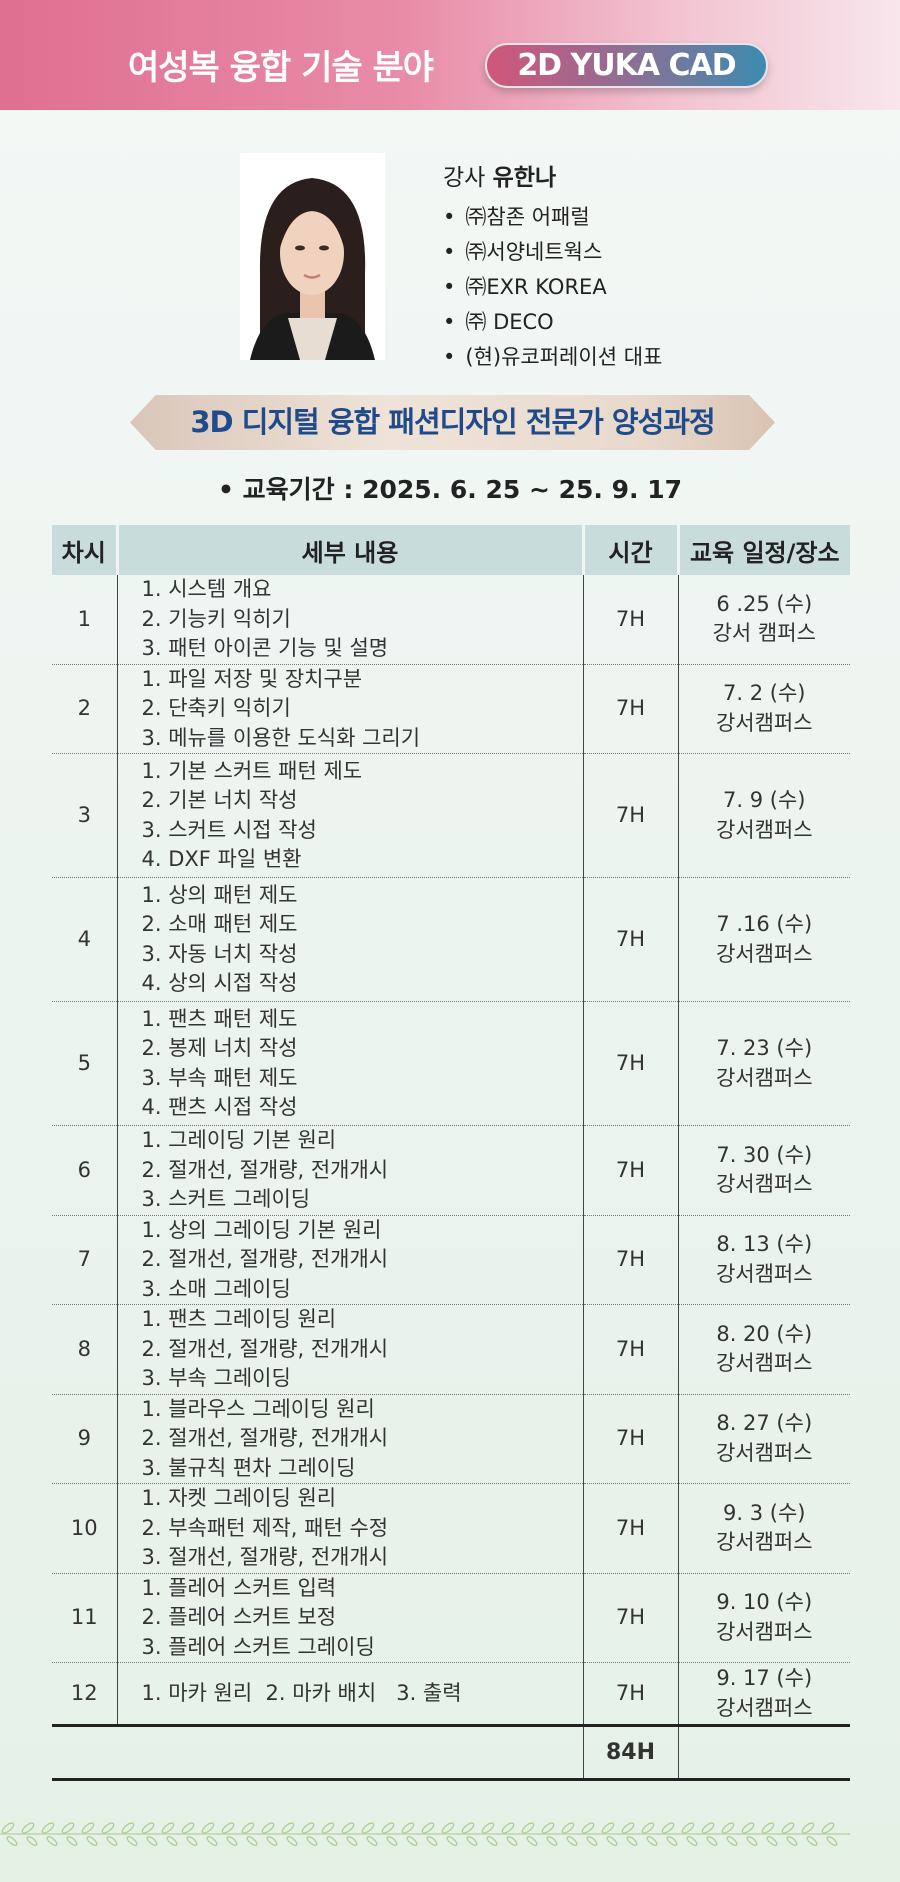 The height and width of the screenshot is (1882, 900). What do you see at coordinates (552, 287) in the screenshot?
I see `career-item: ㈜EXR KOREA` at bounding box center [552, 287].